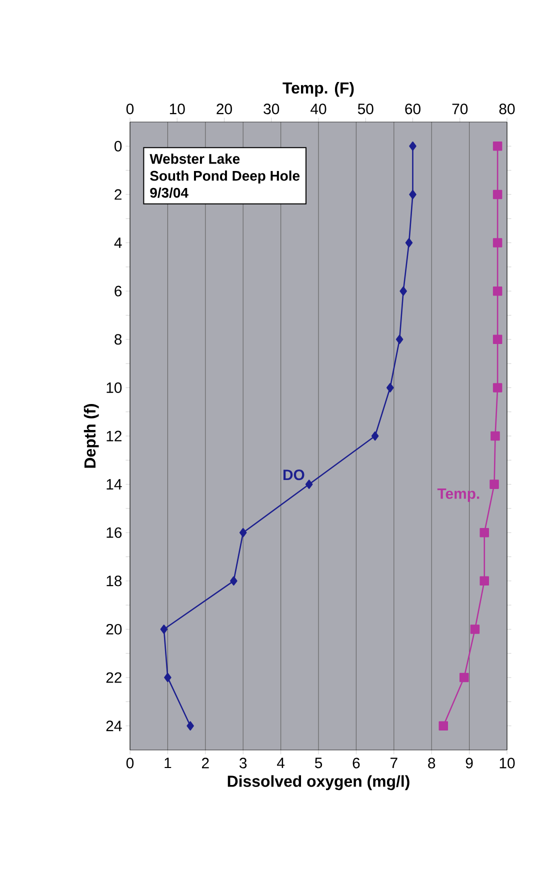 Image resolution: width=537 pixels, height=870 pixels. I want to click on x-tick-label: 2, so click(205, 763).